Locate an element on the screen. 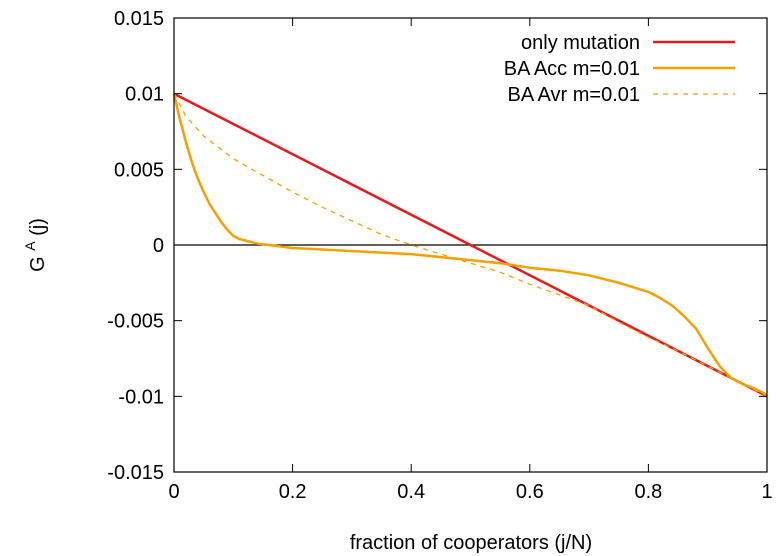 The image size is (777, 556). y-axis-label-superscript: A is located at coordinates (30, 246).